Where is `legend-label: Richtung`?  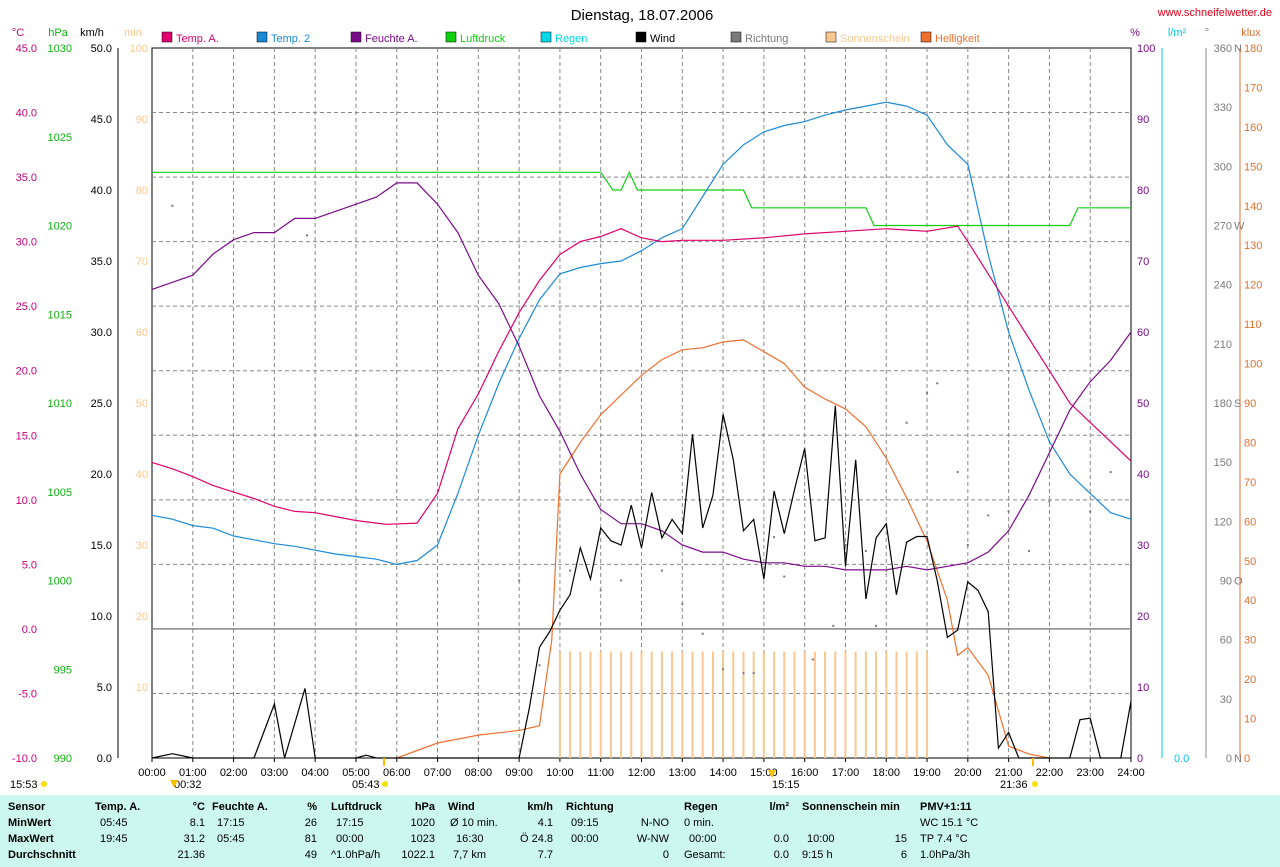 legend-label: Richtung is located at coordinates (766, 39).